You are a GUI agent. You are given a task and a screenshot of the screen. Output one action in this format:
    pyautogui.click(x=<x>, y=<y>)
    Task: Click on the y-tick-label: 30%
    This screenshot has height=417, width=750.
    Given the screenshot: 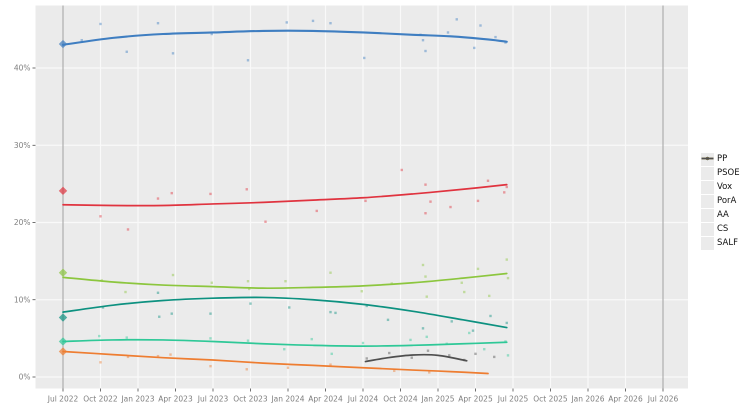 What is the action you would take?
    pyautogui.click(x=22, y=145)
    